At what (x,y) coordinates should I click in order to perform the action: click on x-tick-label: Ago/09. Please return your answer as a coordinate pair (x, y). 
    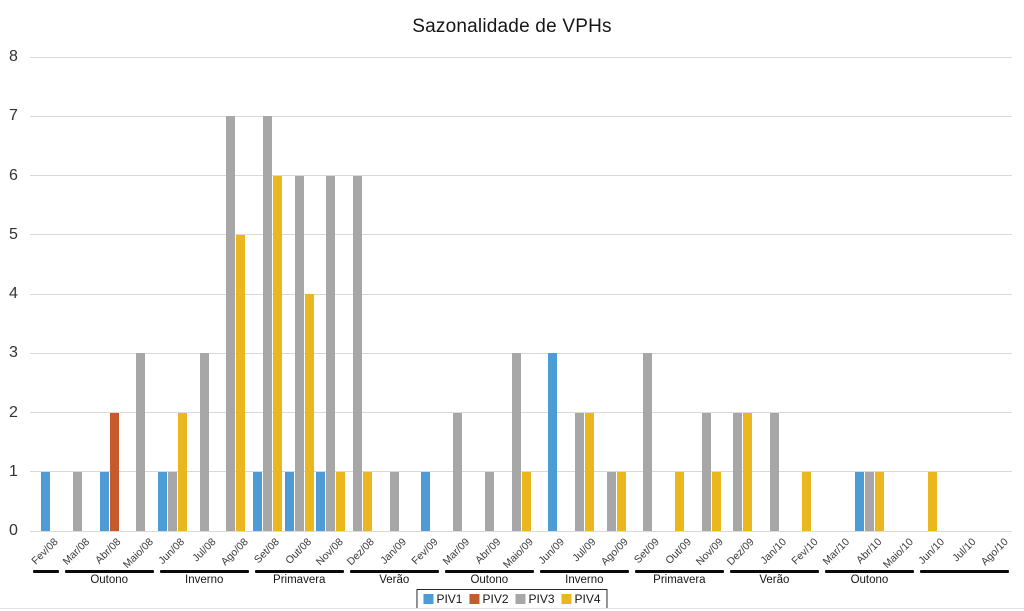
    Looking at the image, I should click on (614, 552).